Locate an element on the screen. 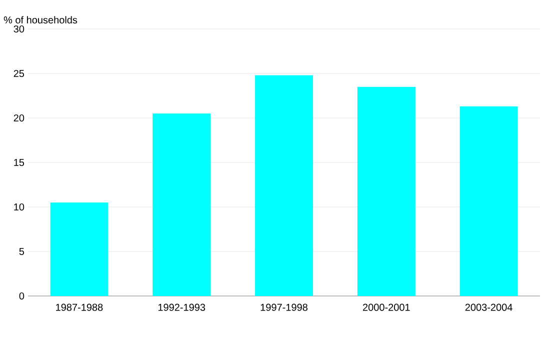 This screenshot has width=549, height=337. y-tick-label: 10 is located at coordinates (19, 207).